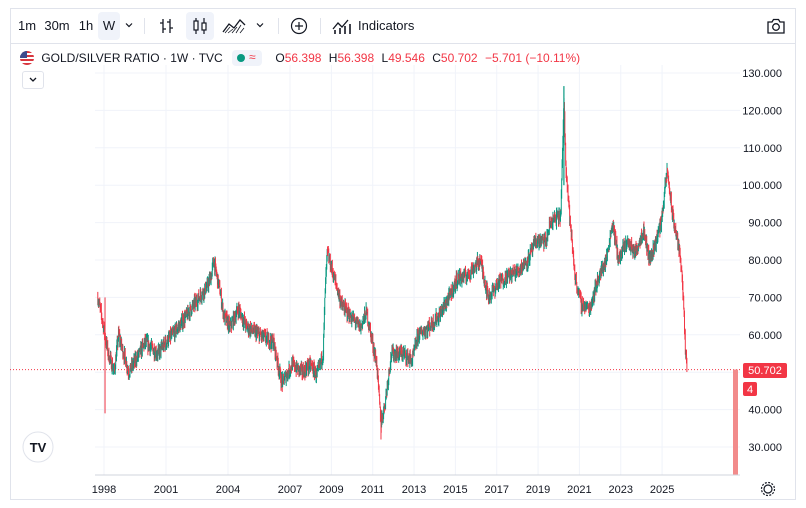  I want to click on snapshot-button, so click(776, 26).